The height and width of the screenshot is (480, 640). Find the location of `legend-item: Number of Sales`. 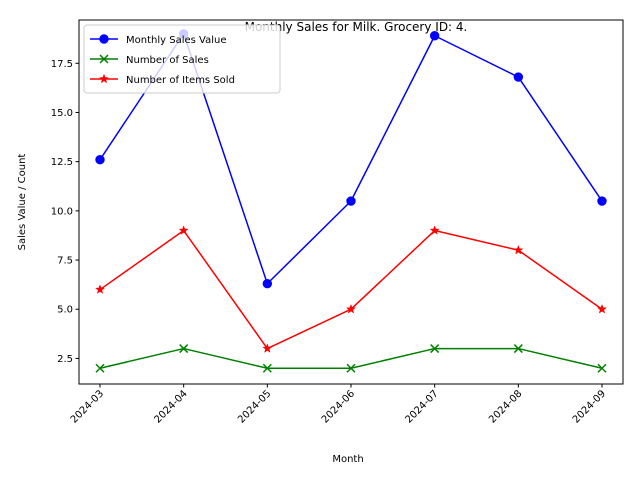

legend-item: Number of Sales is located at coordinates (149, 60).